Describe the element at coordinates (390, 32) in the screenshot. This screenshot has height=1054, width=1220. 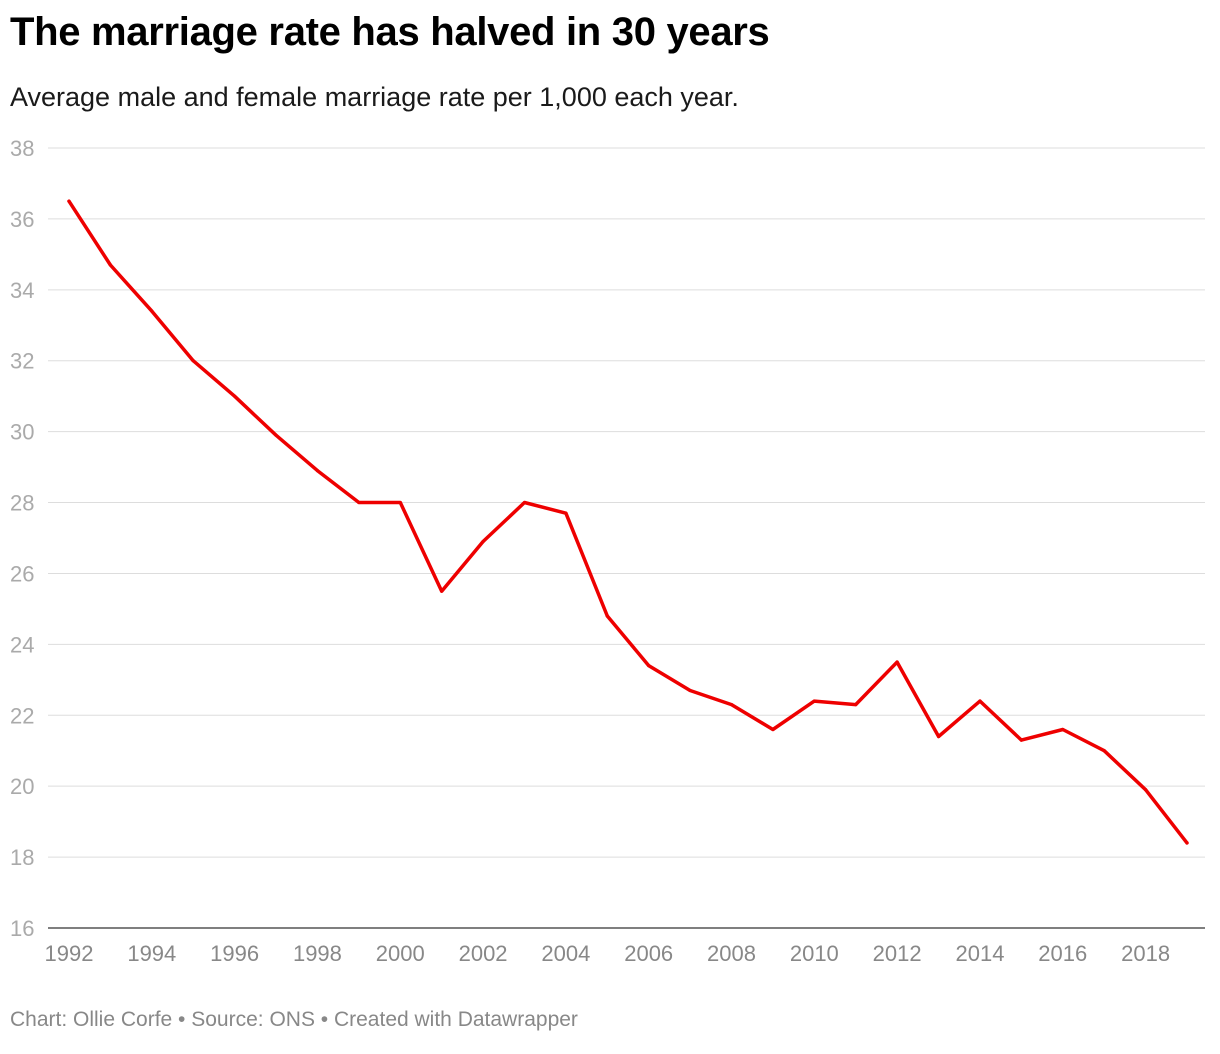
I see `chart-title: The marriage rate has halved in 30 years` at that location.